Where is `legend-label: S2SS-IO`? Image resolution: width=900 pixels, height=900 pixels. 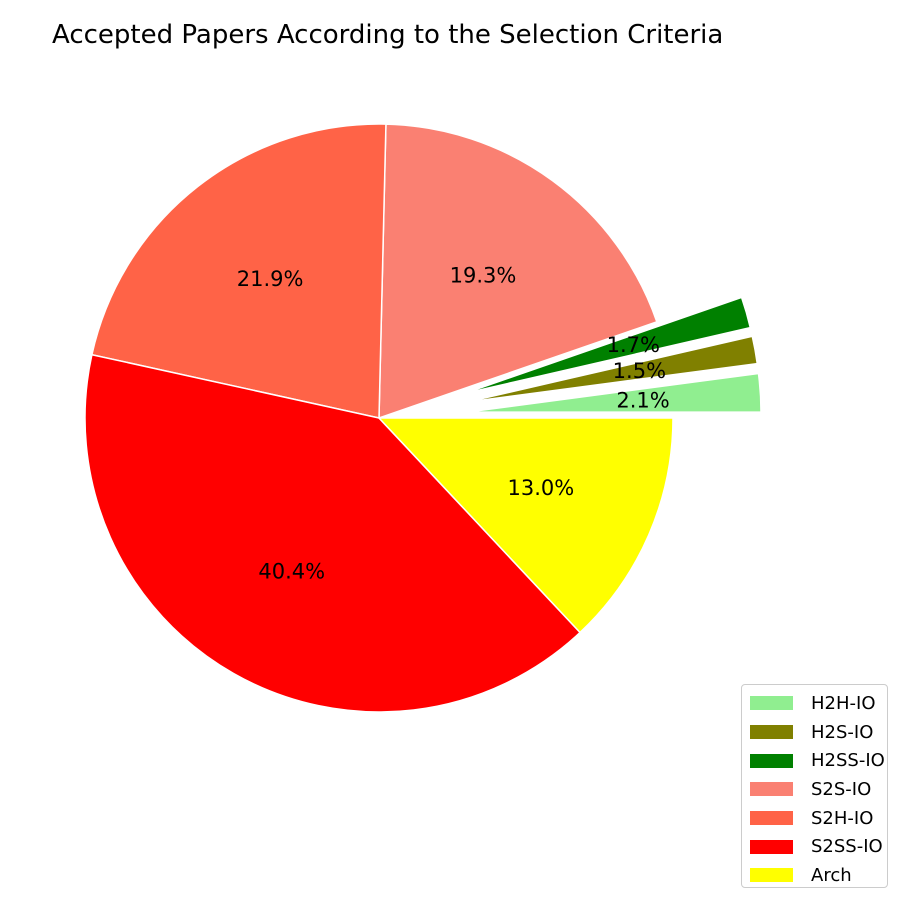 legend-label: S2SS-IO is located at coordinates (847, 847).